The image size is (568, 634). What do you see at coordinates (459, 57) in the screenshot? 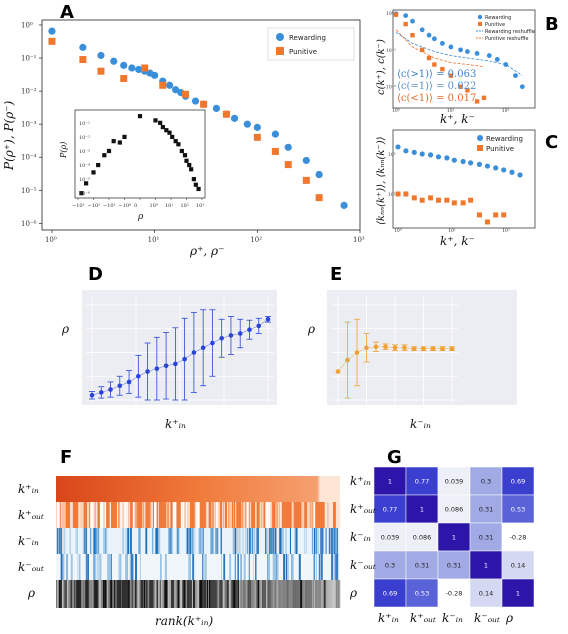
I see `panel-b-marks` at bounding box center [459, 57].